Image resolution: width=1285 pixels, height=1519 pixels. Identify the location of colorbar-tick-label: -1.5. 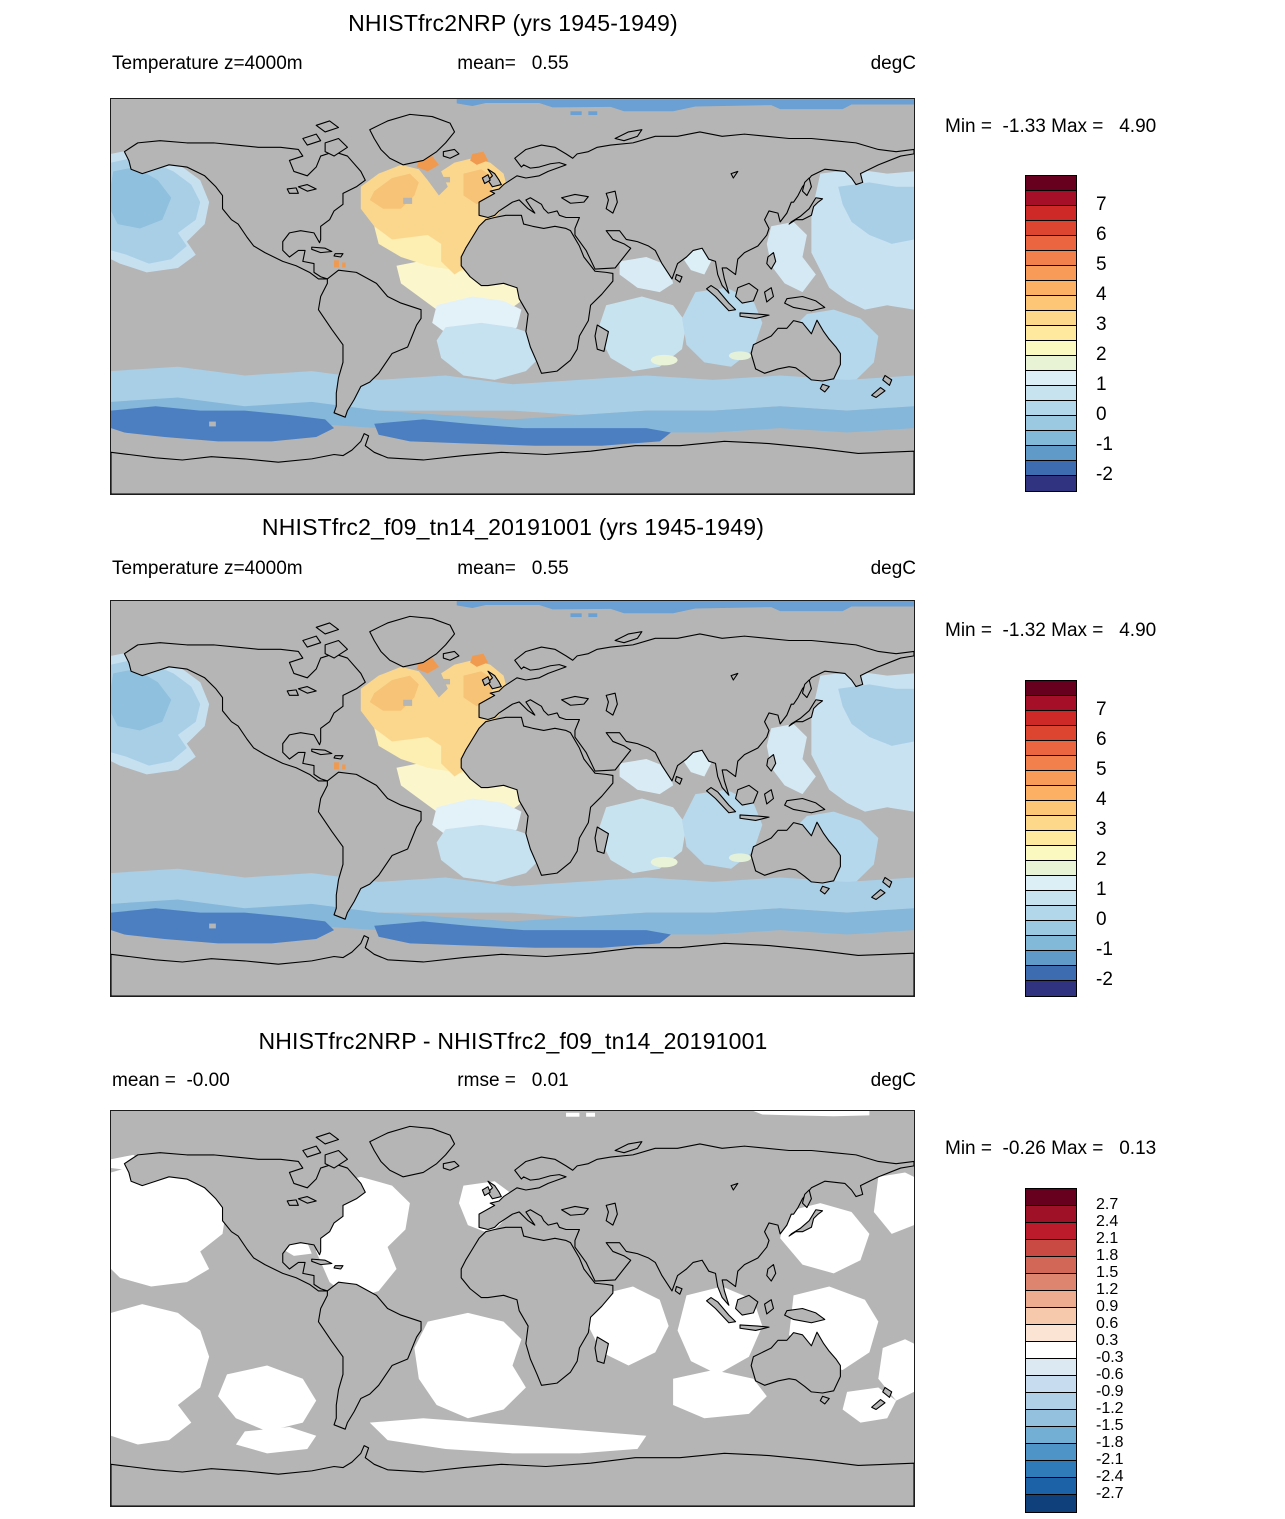
(1110, 1425).